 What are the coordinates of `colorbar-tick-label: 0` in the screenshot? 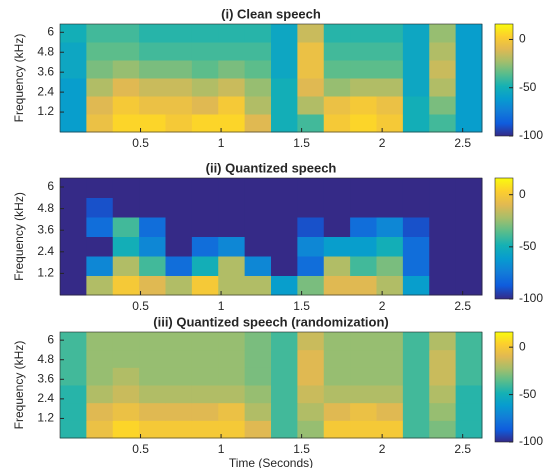 It's located at (522, 39).